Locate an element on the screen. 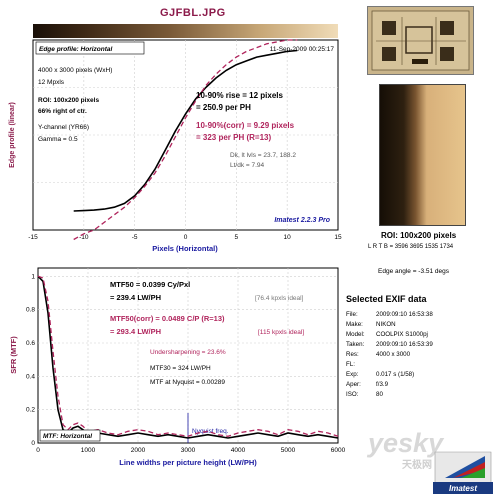 The width and height of the screenshot is (500, 500). edge-xtick-label: -10 is located at coordinates (84, 237).